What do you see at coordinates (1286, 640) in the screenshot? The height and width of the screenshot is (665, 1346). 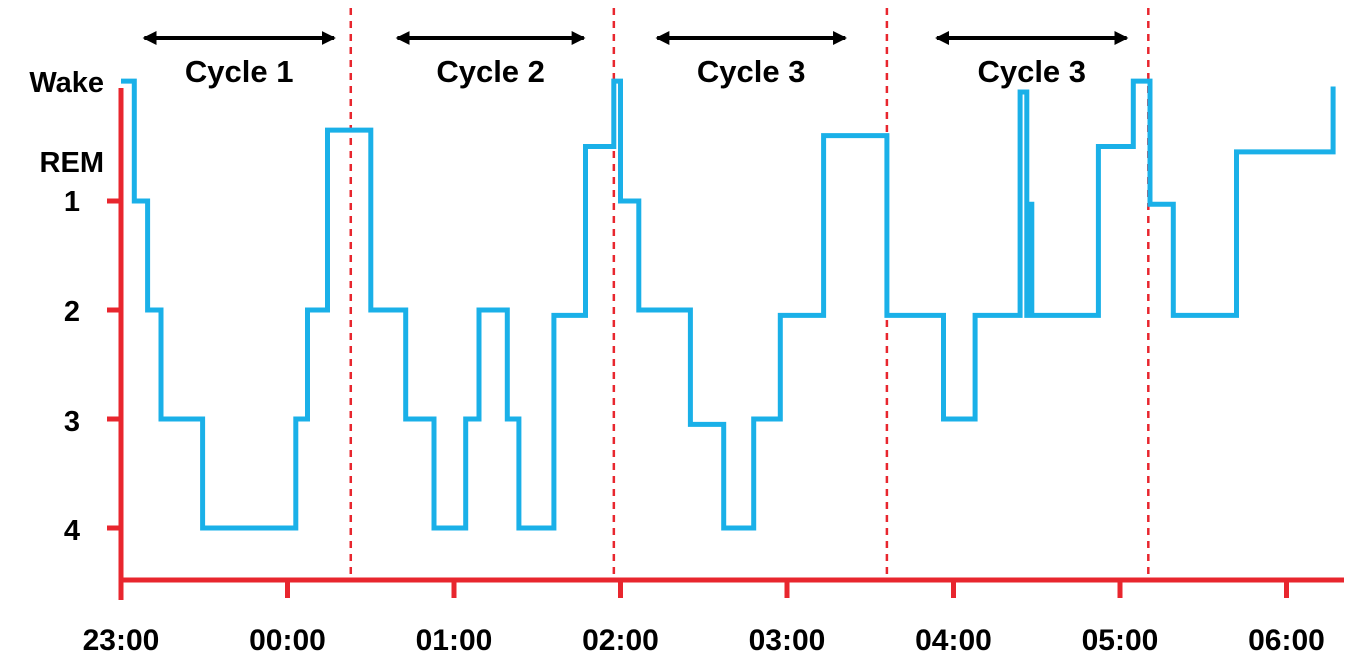 I see `x-axis-label: 06:00` at bounding box center [1286, 640].